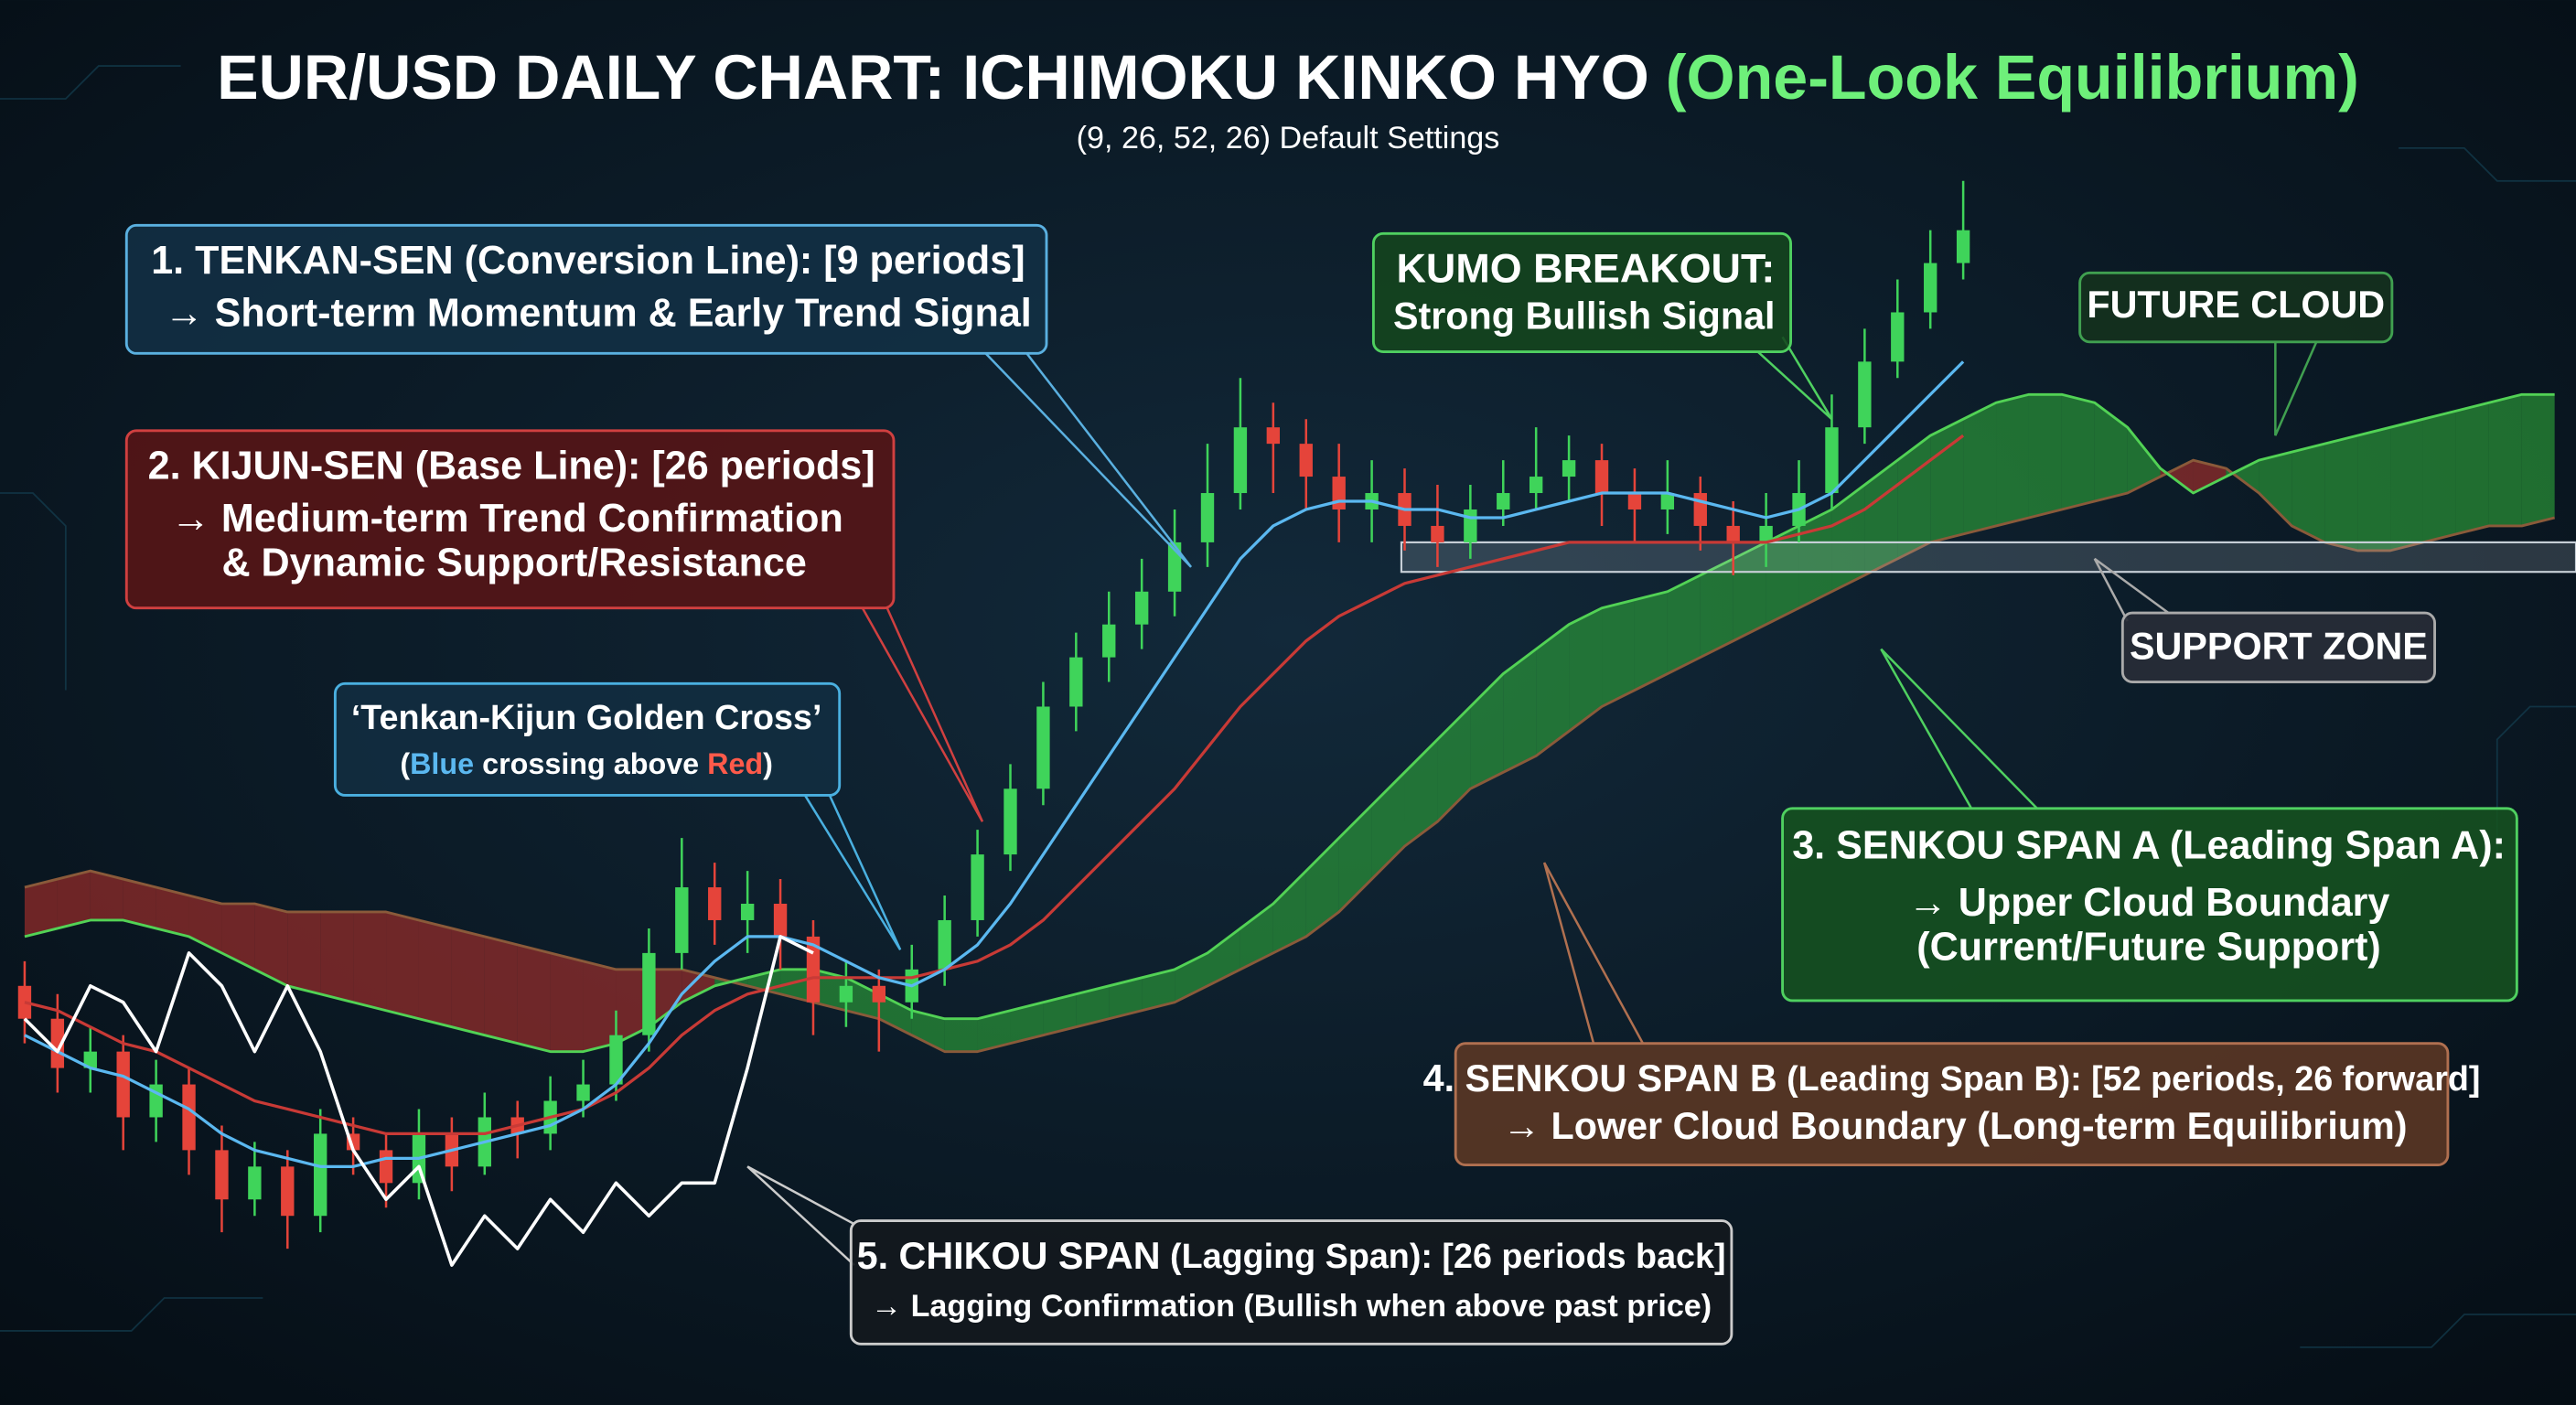  What do you see at coordinates (587, 717) in the screenshot?
I see `annotation-title: ‘Tenkan-Kijun Golden Cross’` at bounding box center [587, 717].